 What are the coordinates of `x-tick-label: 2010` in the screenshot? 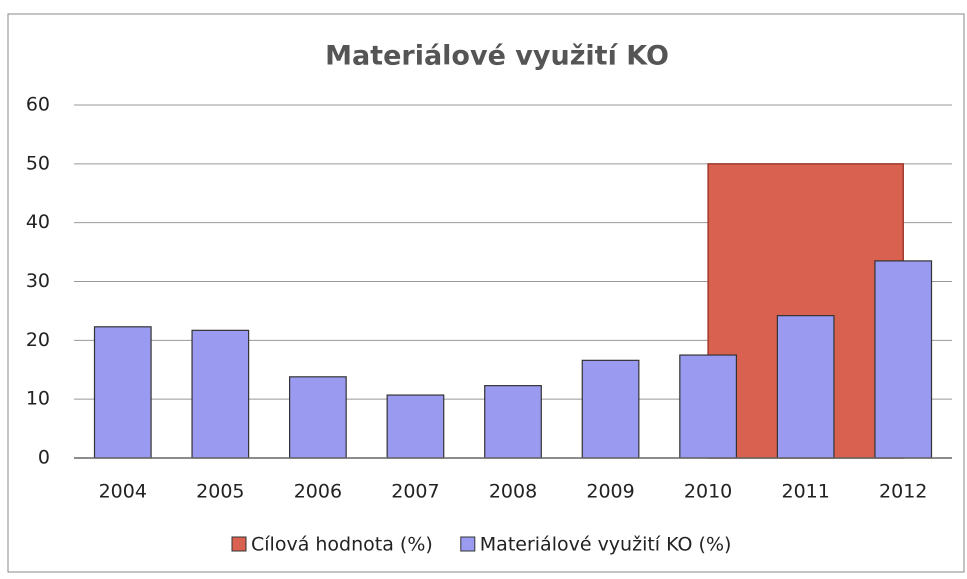 It's located at (708, 492).